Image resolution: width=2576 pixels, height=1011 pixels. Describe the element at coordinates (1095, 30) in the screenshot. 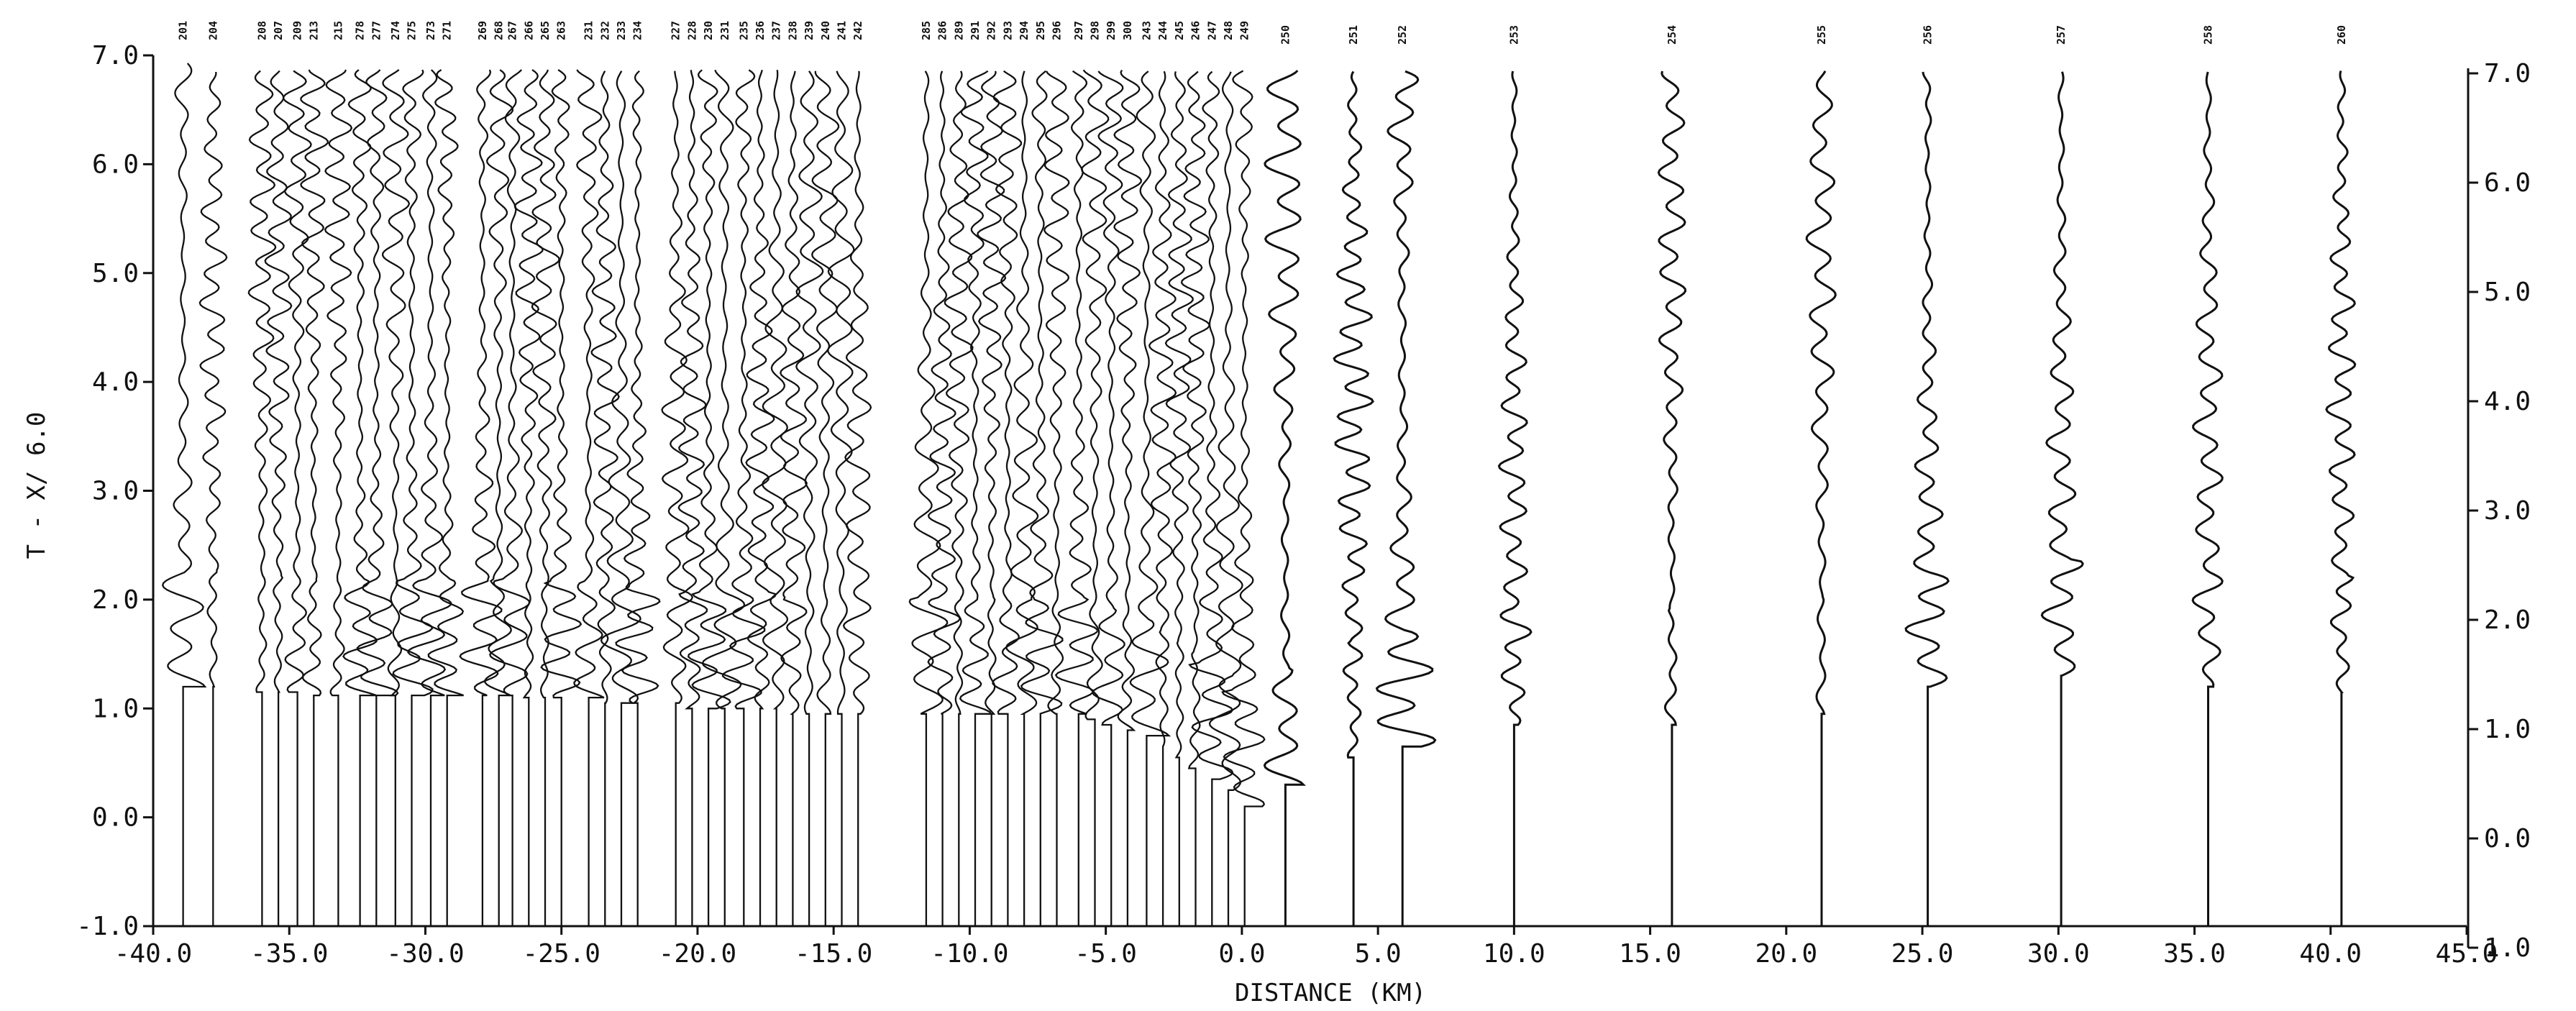

I see `trace-label: 298` at that location.